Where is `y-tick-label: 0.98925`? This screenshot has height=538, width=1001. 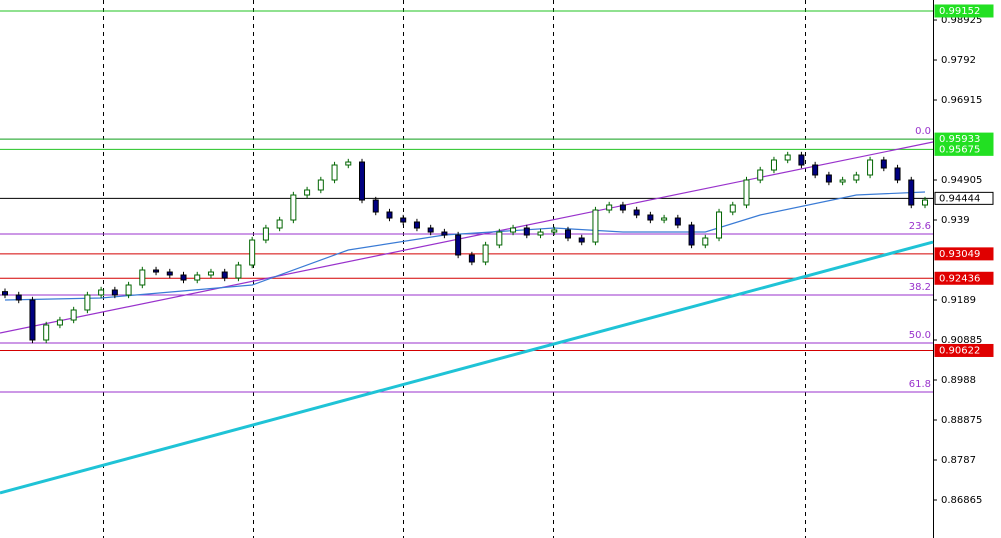 y-tick-label: 0.98925 is located at coordinates (961, 20).